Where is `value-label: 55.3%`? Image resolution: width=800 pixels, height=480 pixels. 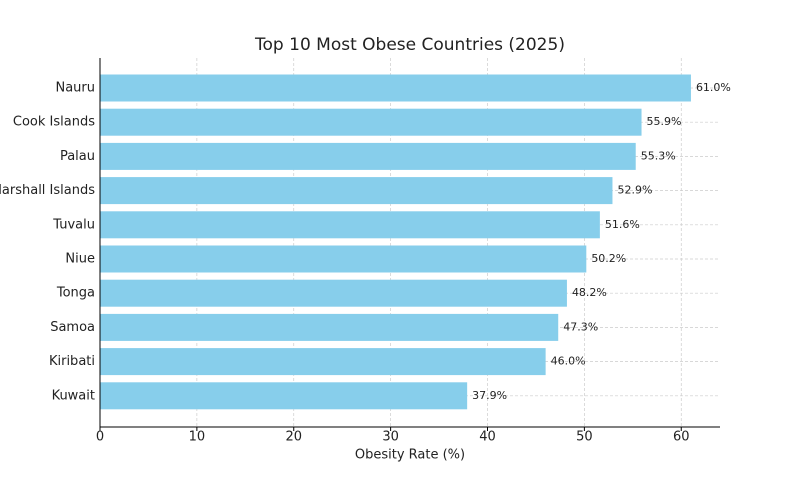 value-label: 55.3% is located at coordinates (658, 155).